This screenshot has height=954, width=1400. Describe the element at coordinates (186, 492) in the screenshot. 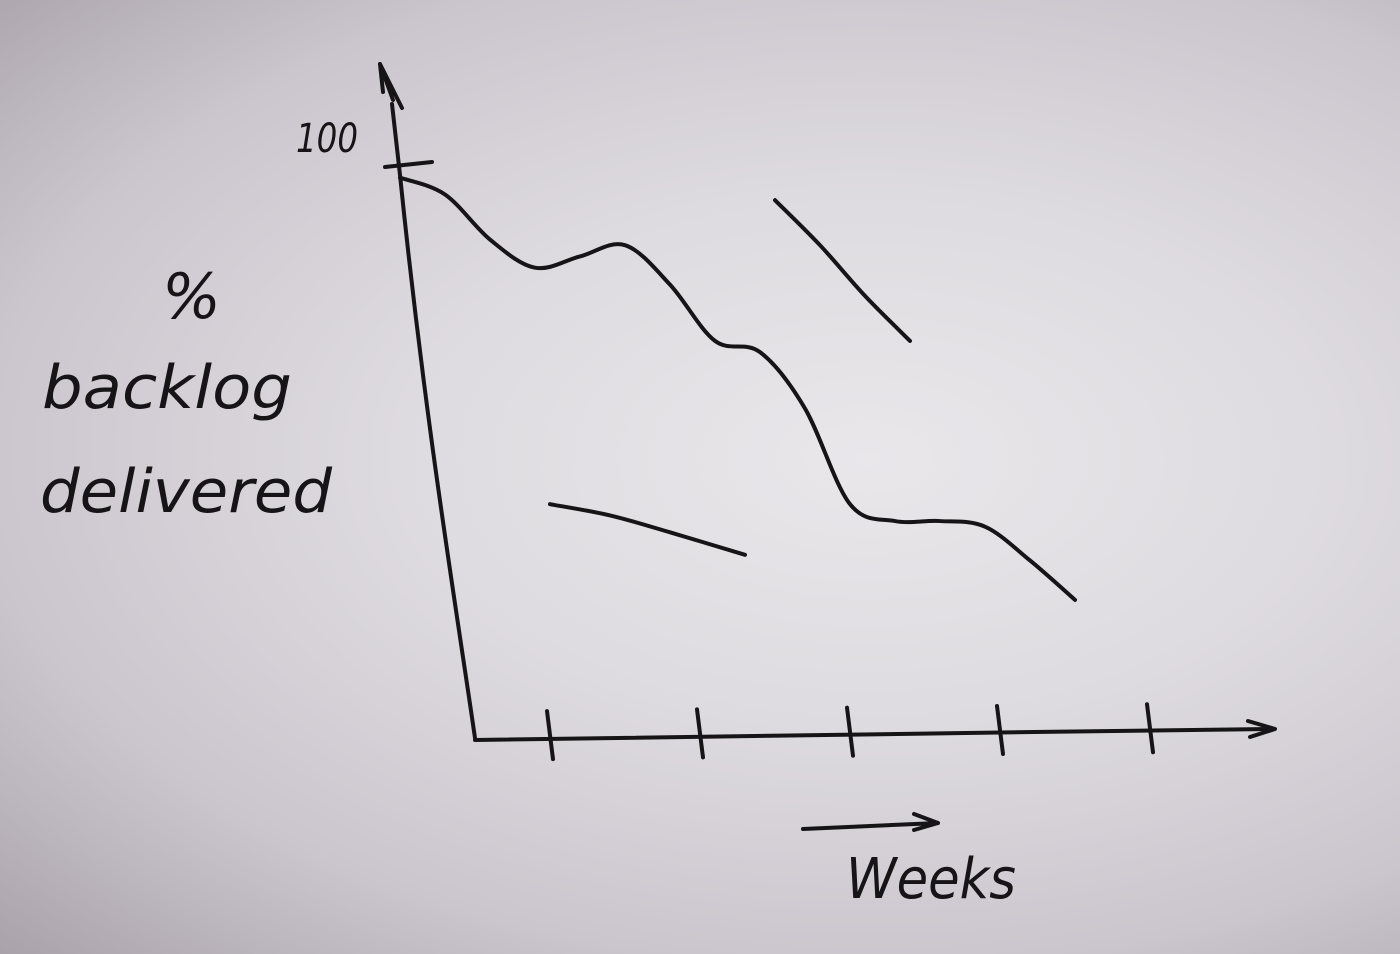

I see `ylabel-line-3: delivered` at that location.